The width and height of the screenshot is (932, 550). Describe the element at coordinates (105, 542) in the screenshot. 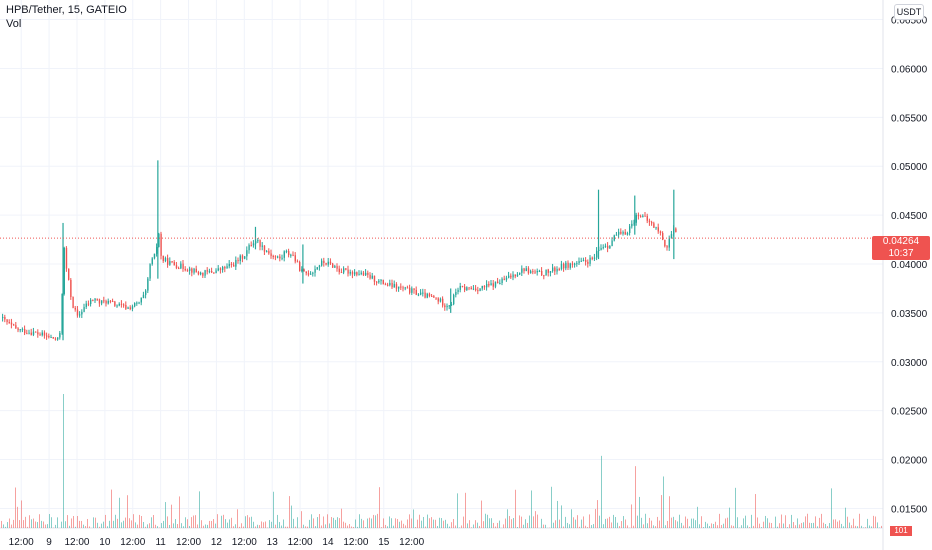

I see `x-tick-label: 10` at that location.